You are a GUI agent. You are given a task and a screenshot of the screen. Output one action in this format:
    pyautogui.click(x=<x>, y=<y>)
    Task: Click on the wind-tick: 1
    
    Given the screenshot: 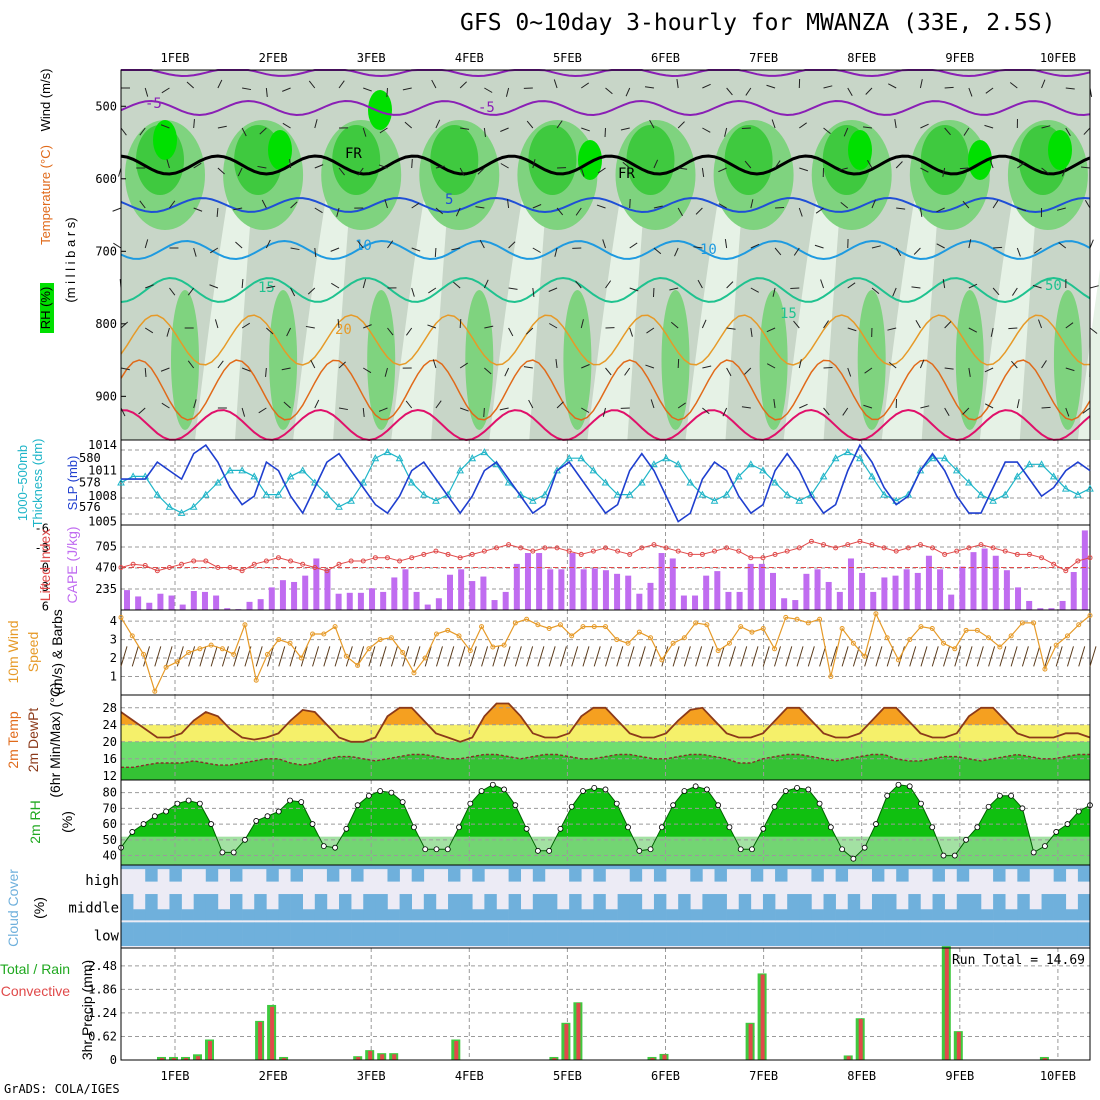 What is the action you would take?
    pyautogui.click(x=113, y=677)
    